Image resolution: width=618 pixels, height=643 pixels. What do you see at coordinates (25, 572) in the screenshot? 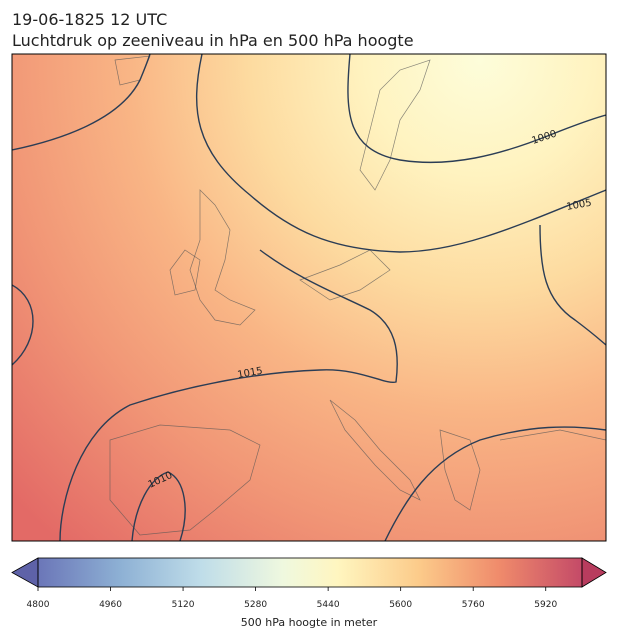
I see `colorbar-extend-low` at bounding box center [25, 572].